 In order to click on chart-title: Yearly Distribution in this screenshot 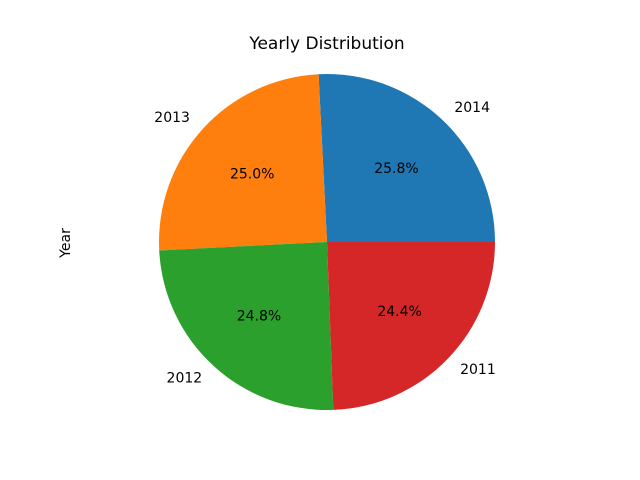, I will do `click(326, 44)`.